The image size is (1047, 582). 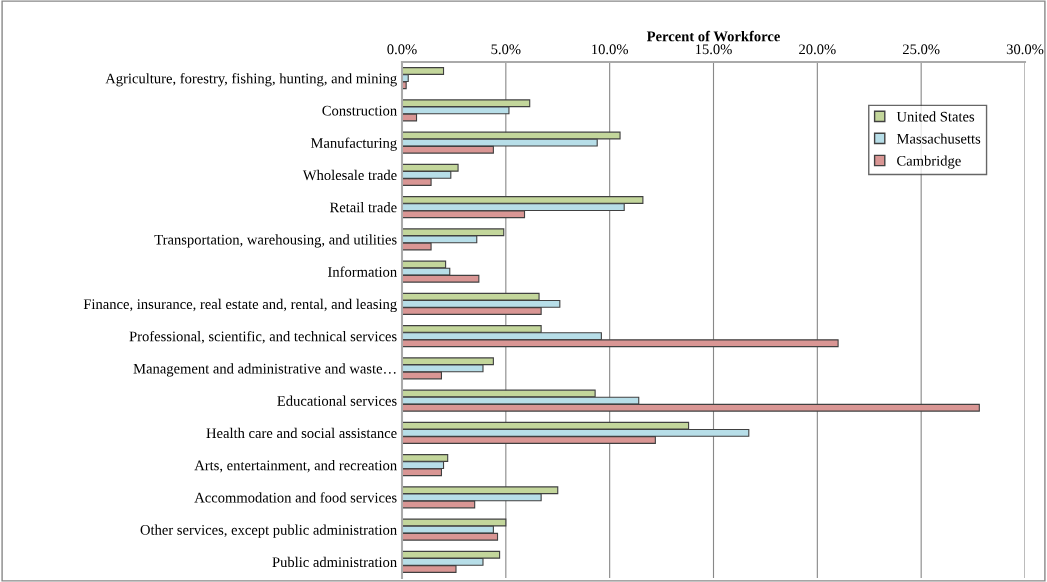 What do you see at coordinates (713, 49) in the screenshot?
I see `x-tick-label: 15.0%` at bounding box center [713, 49].